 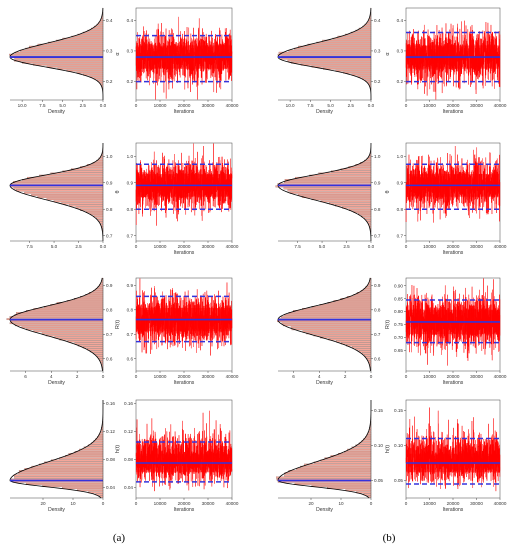 I want to click on x-tick-label: 10, so click(x=341, y=503).